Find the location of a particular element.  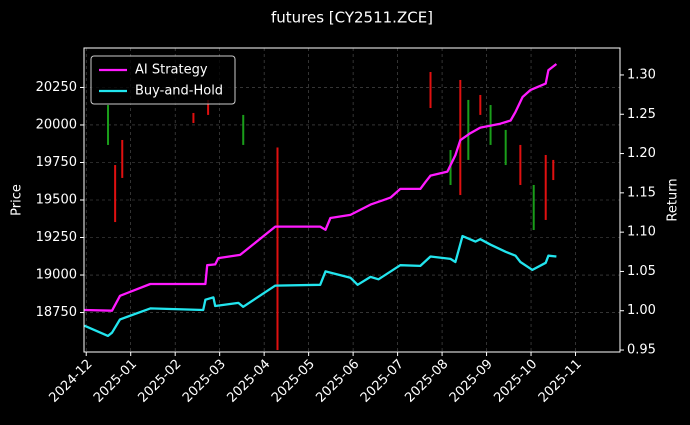

y-tick-label: 18750 is located at coordinates (56, 312).